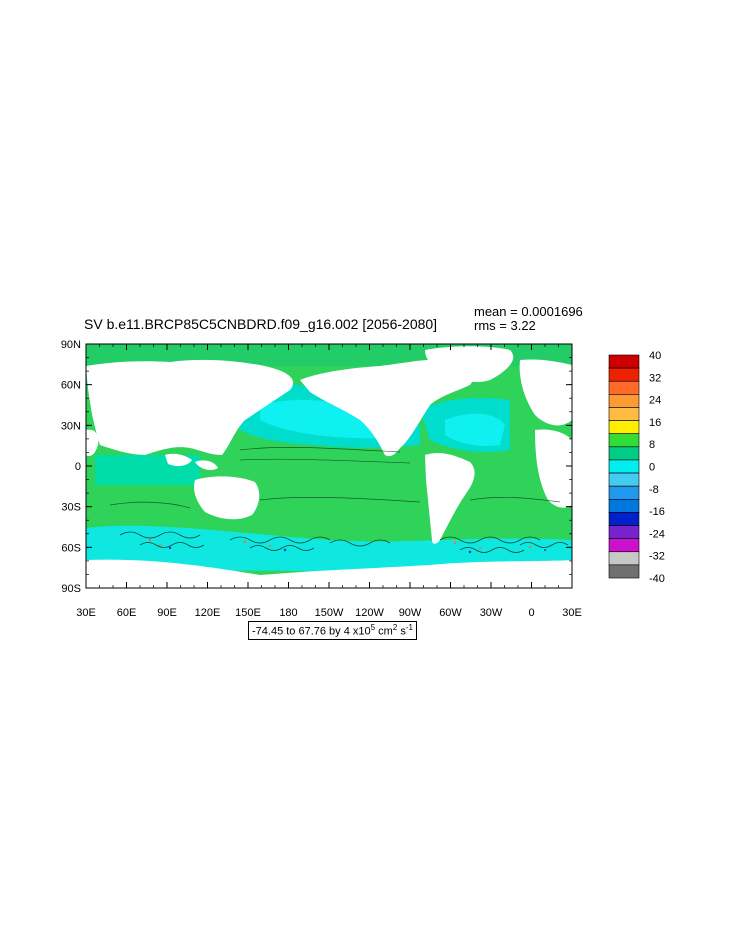  What do you see at coordinates (373, 627) in the screenshot?
I see `range-exponent: 5` at bounding box center [373, 627].